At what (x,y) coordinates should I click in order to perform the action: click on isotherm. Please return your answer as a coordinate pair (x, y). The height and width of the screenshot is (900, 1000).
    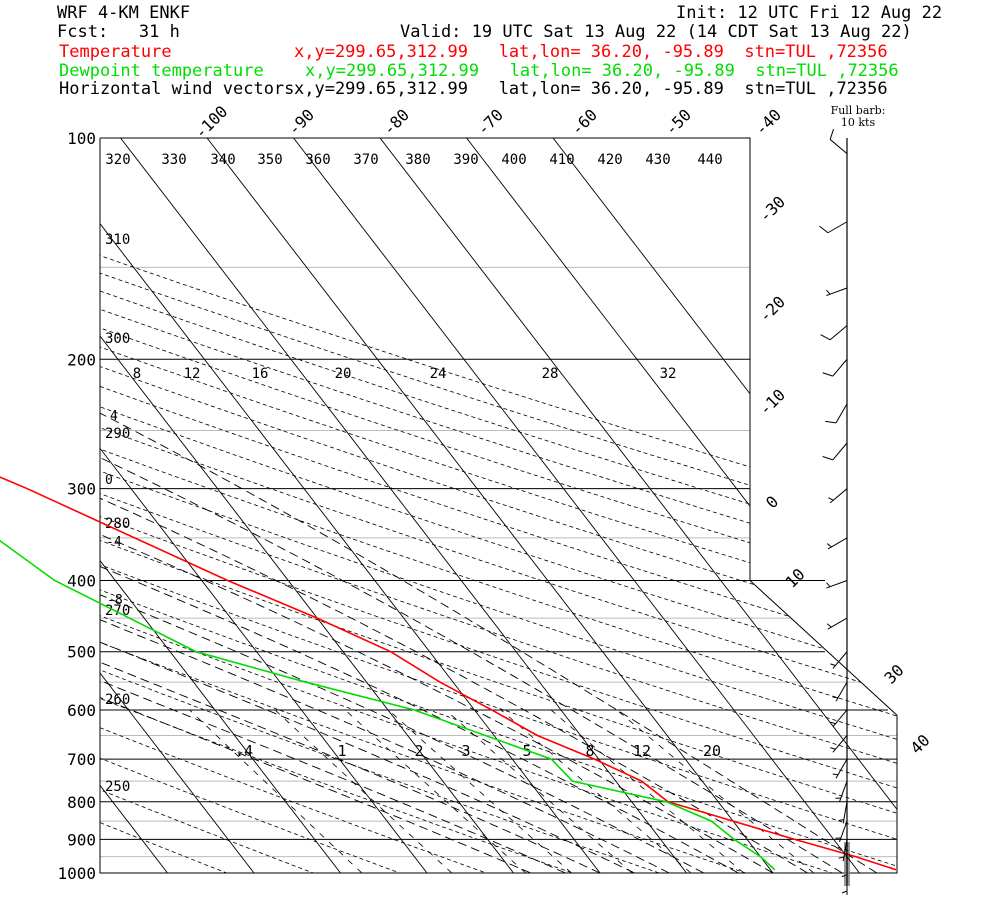
    Looking at the image, I should click on (177, 505).